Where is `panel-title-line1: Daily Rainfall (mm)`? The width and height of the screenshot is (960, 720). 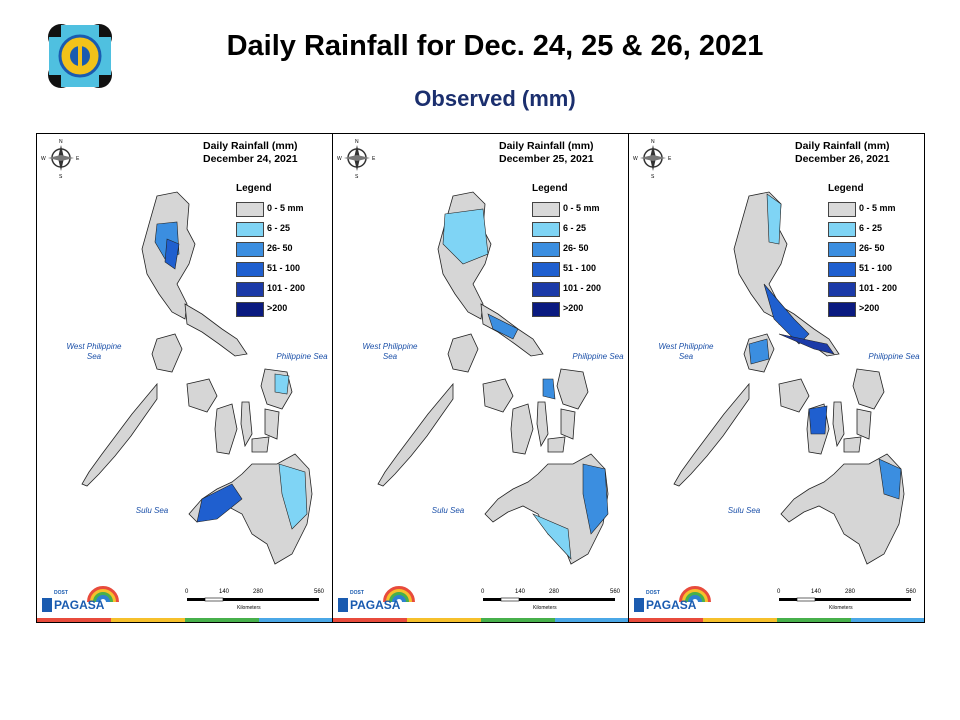 panel-title-line1: Daily Rainfall (mm) is located at coordinates (546, 146).